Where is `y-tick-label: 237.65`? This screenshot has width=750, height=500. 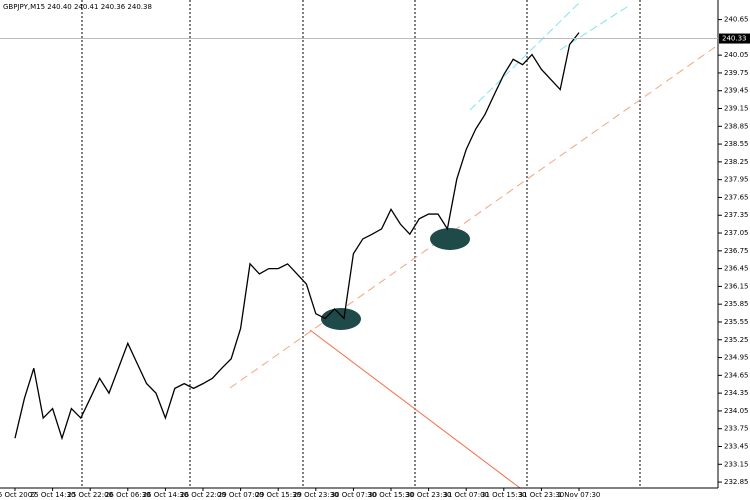
y-tick-label: 237.65 is located at coordinates (736, 197).